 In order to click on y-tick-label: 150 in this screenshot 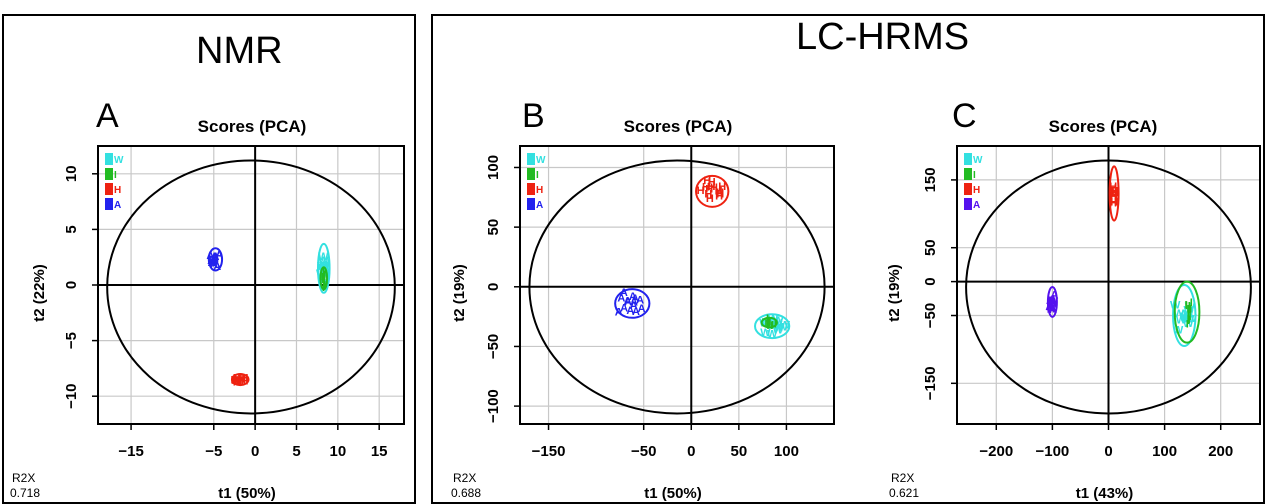, I will do `click(930, 179)`.